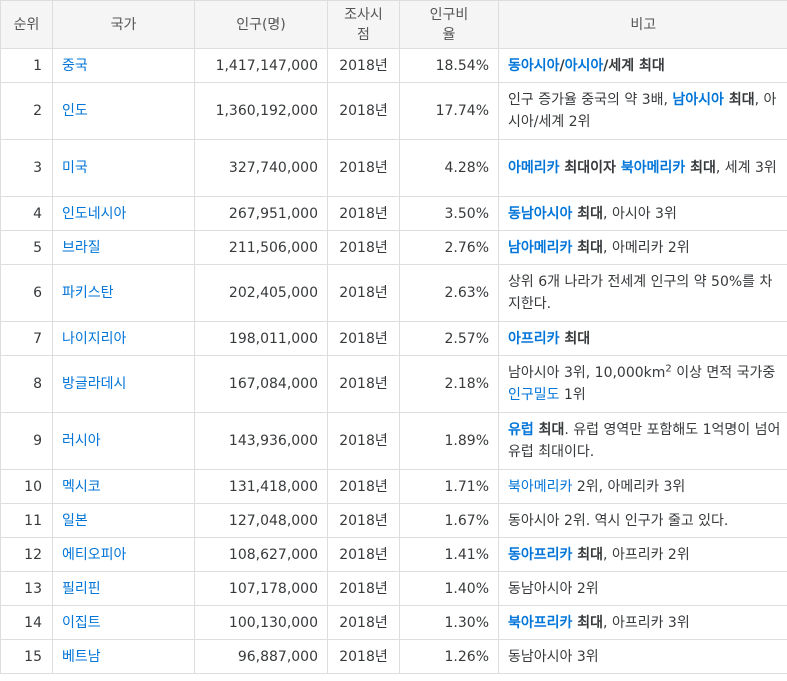  What do you see at coordinates (26, 486) in the screenshot?
I see `rank-cell: 10` at bounding box center [26, 486].